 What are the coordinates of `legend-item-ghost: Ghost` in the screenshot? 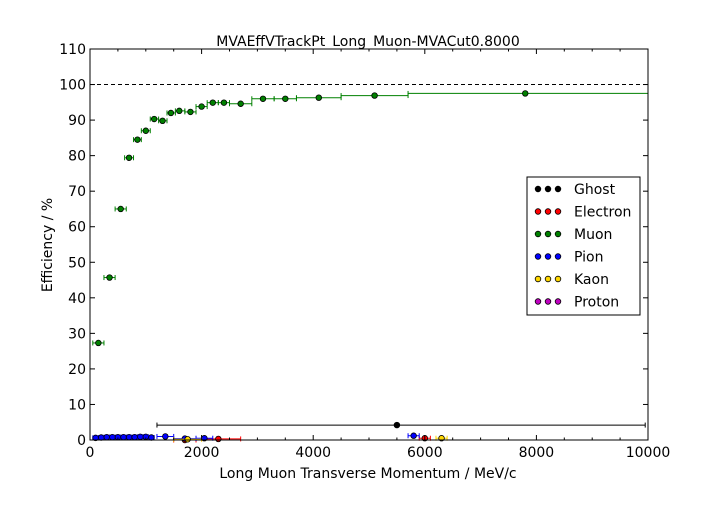 It's located at (575, 190).